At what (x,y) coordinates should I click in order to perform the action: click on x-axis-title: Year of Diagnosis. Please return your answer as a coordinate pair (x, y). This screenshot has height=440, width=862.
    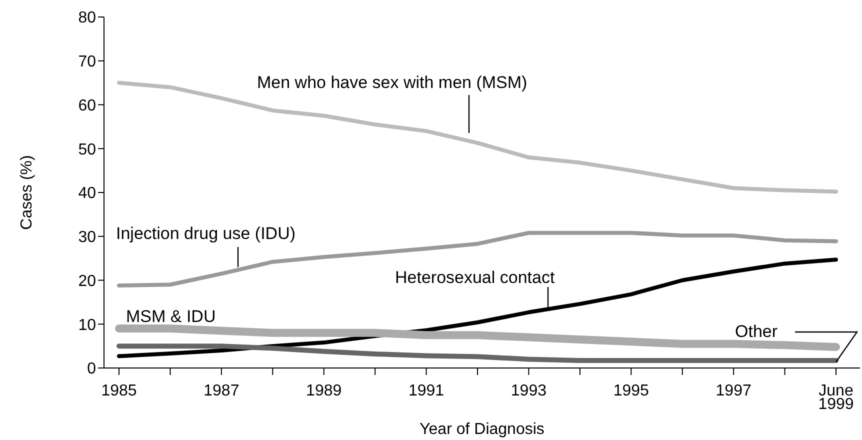
    Looking at the image, I should click on (482, 429).